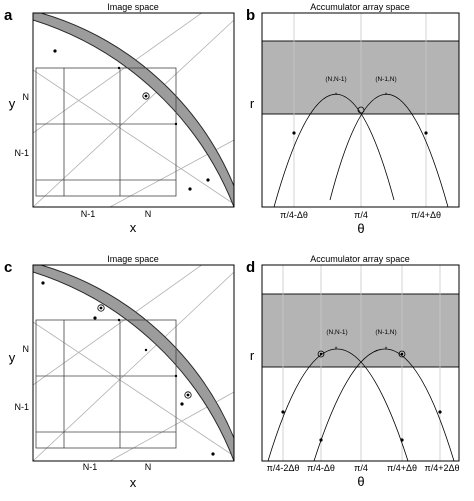 This screenshot has height=501, width=474. I want to click on theta-tick: π/4-2Δθ, so click(283, 468).